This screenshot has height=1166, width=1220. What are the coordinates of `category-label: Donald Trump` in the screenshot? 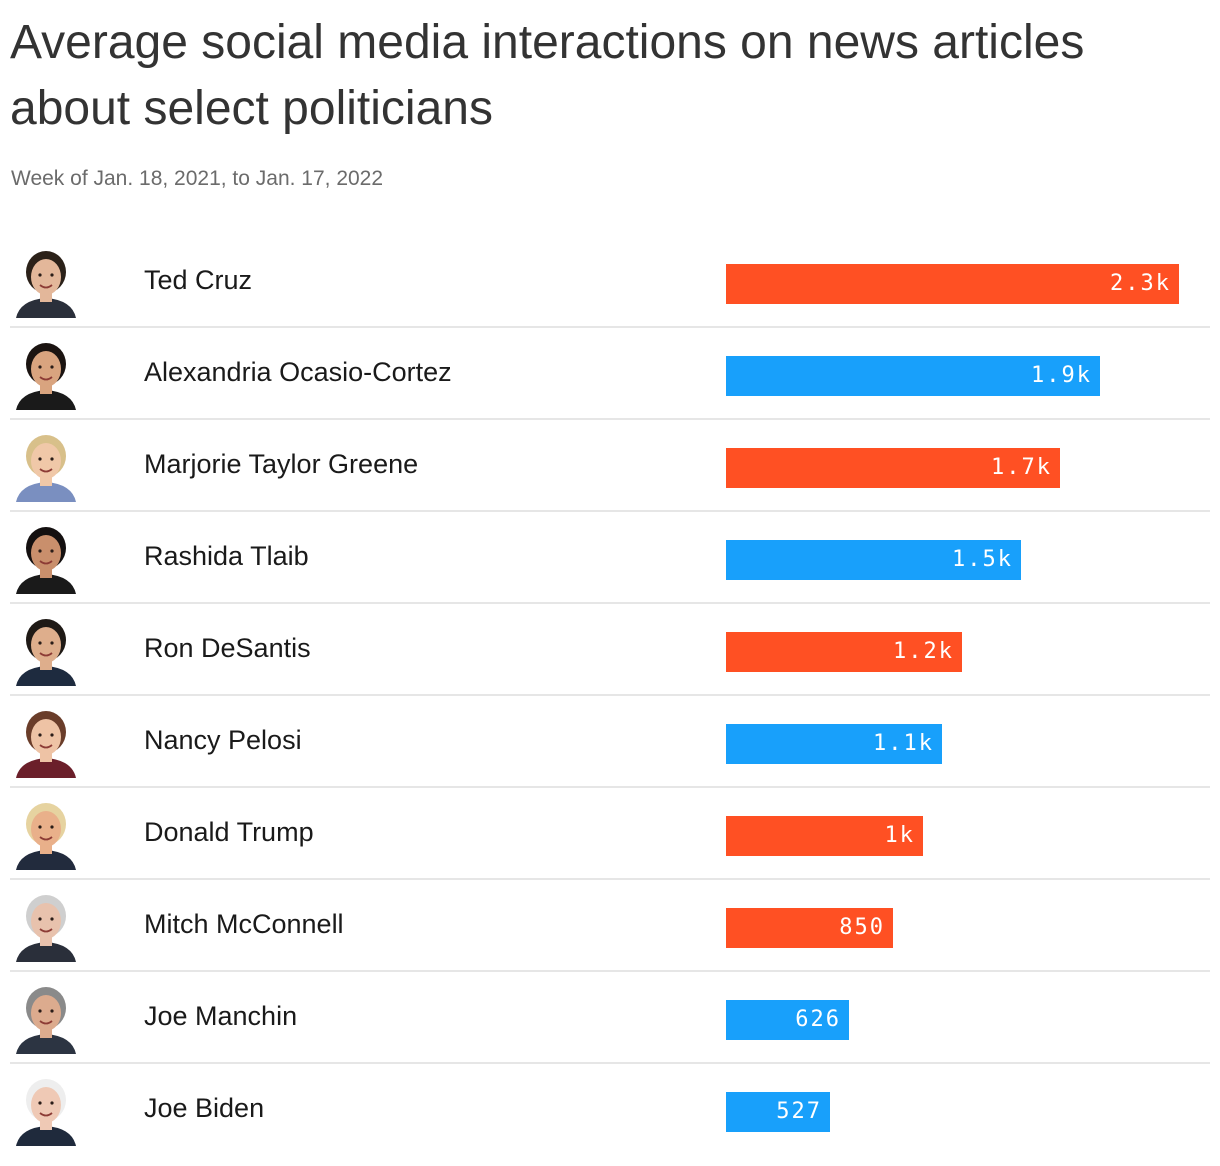 It's located at (229, 832).